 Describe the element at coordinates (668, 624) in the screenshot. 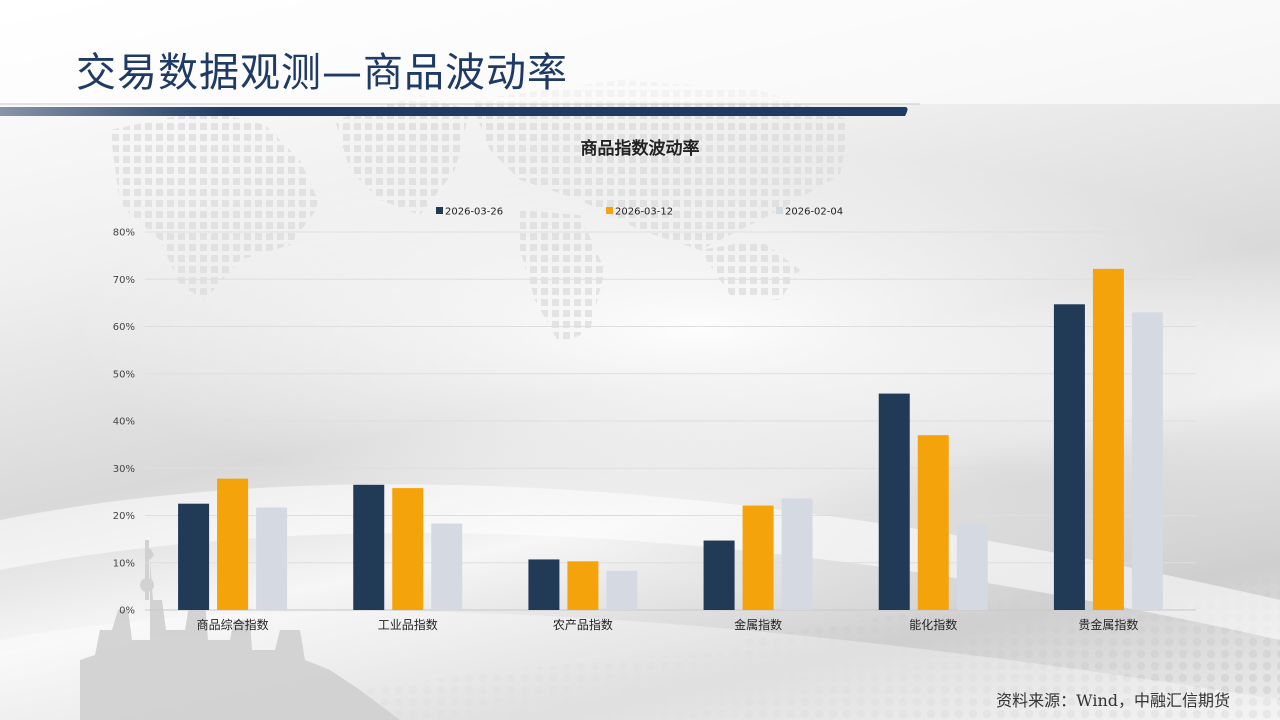

I see `x-axis-category-labels: 商品综合指数 工业品指数 农产品指数 金属指数 能化指数 贵金属指数` at that location.